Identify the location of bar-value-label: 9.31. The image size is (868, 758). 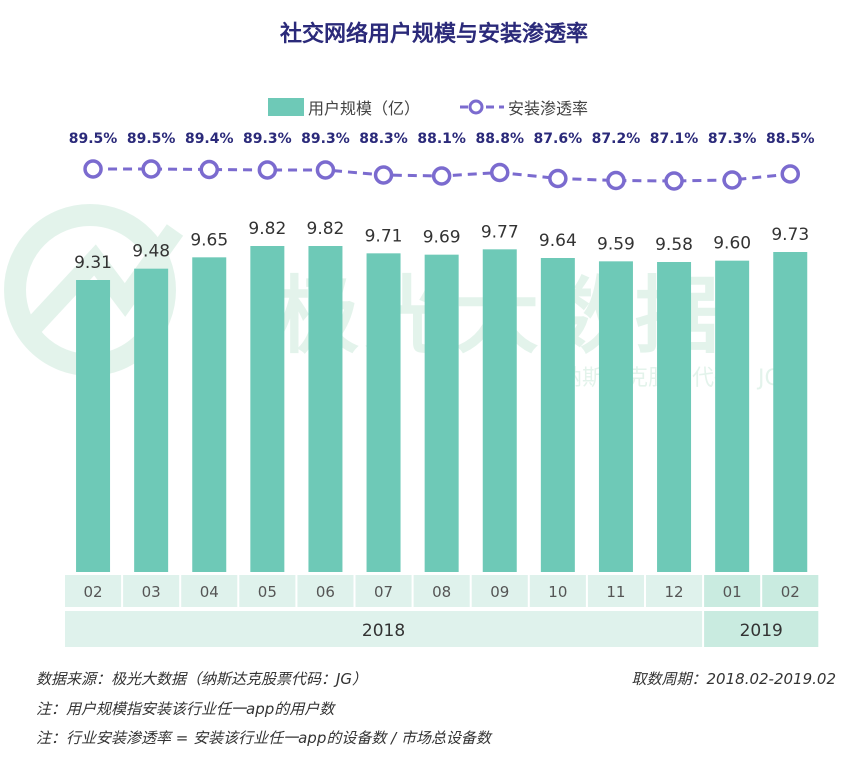
(93, 263).